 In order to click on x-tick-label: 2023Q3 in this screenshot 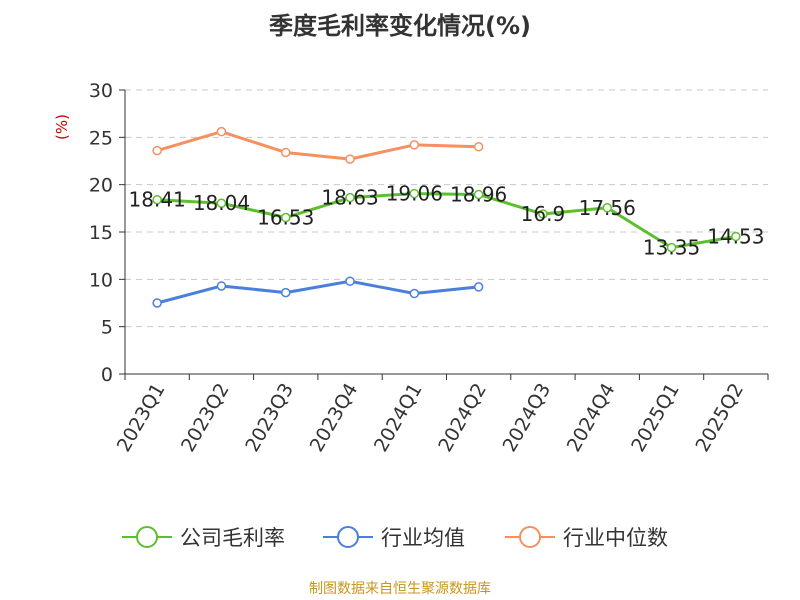, I will do `click(269, 418)`.